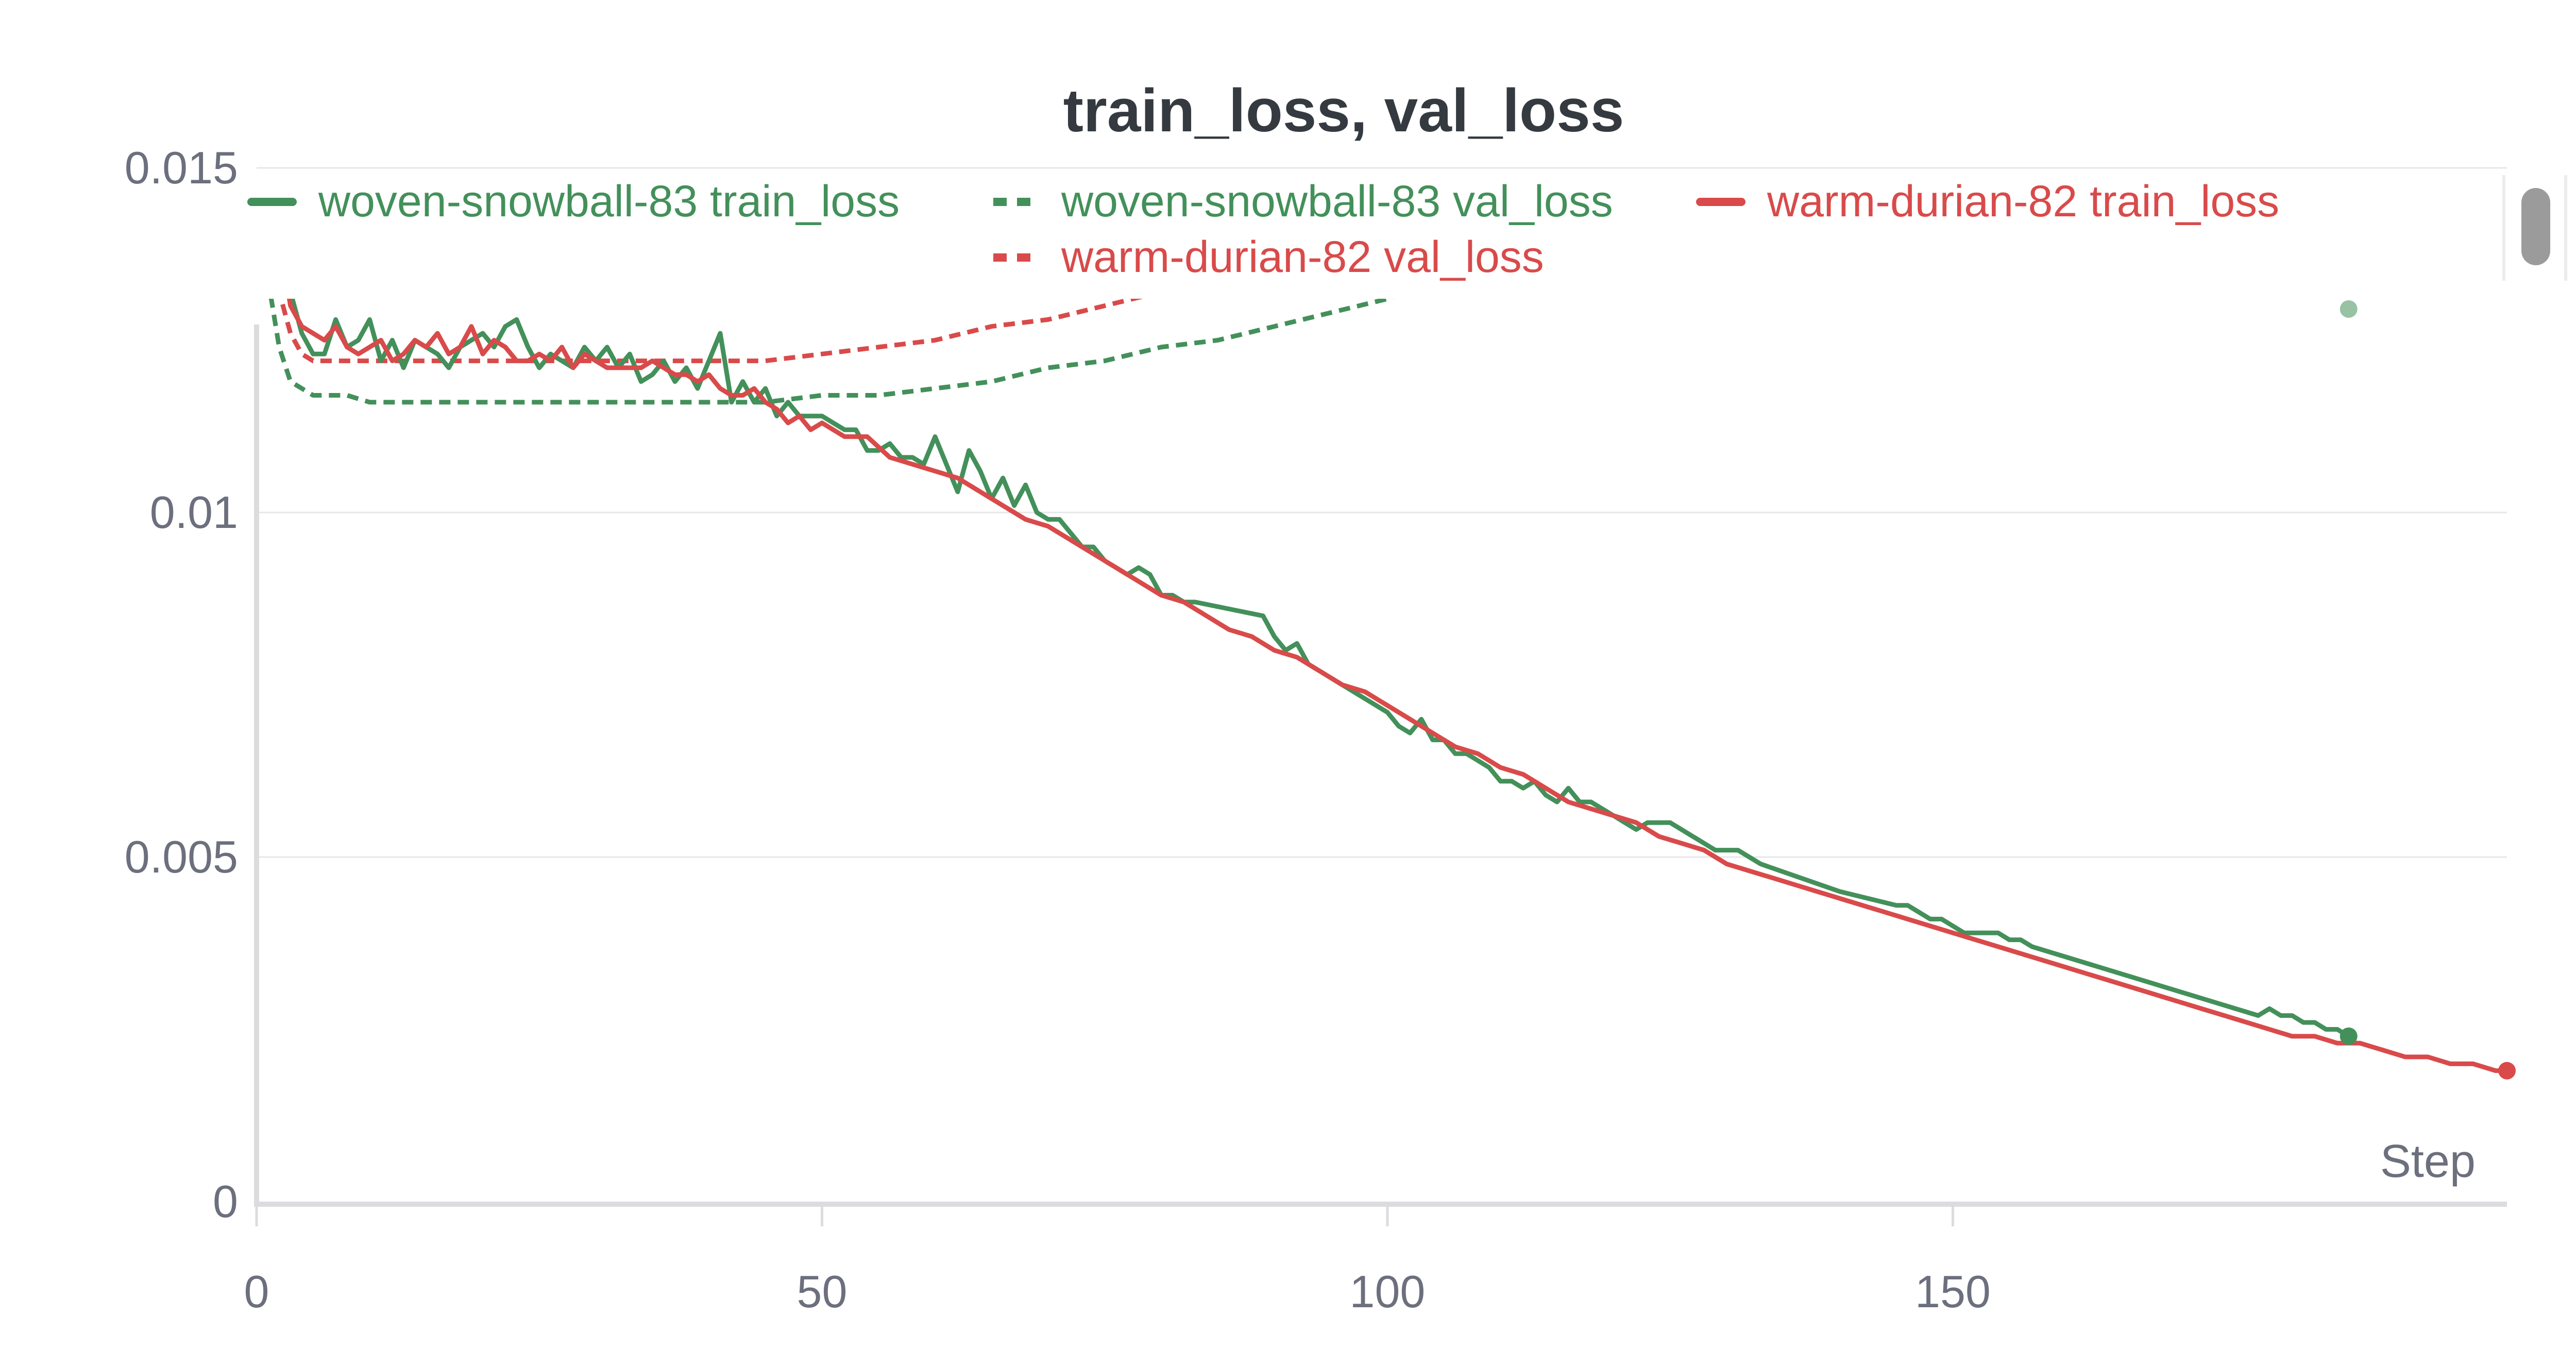 The height and width of the screenshot is (1368, 2576). What do you see at coordinates (2507, 1071) in the screenshot?
I see `end-marker-warm-durian-82-train-loss` at bounding box center [2507, 1071].